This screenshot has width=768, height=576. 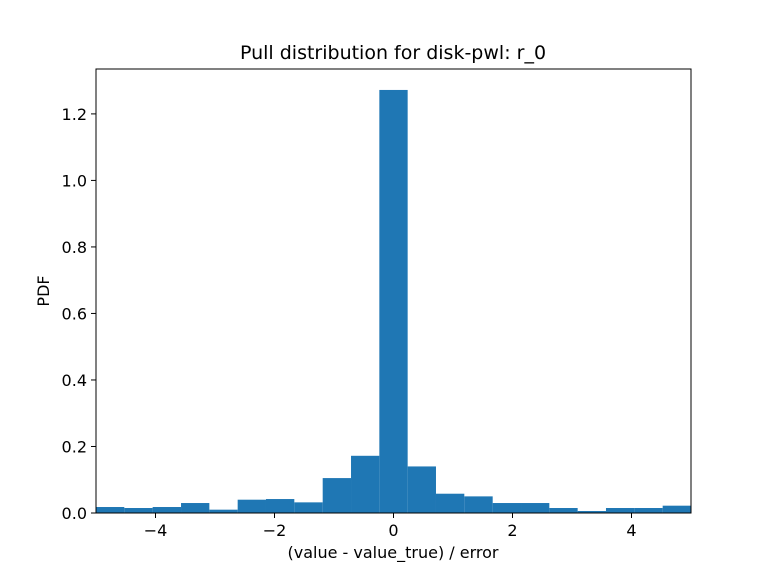 What do you see at coordinates (275, 530) in the screenshot?
I see `x-tick-label: −2` at bounding box center [275, 530].